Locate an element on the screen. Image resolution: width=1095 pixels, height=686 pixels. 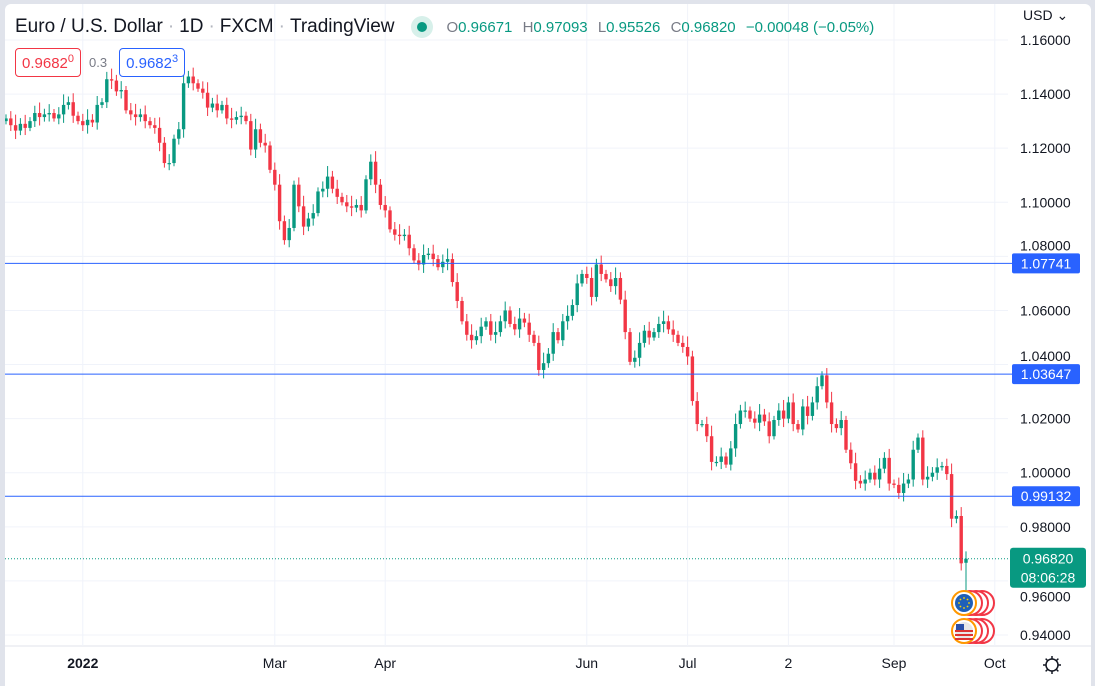
interval: 1D is located at coordinates (191, 26).